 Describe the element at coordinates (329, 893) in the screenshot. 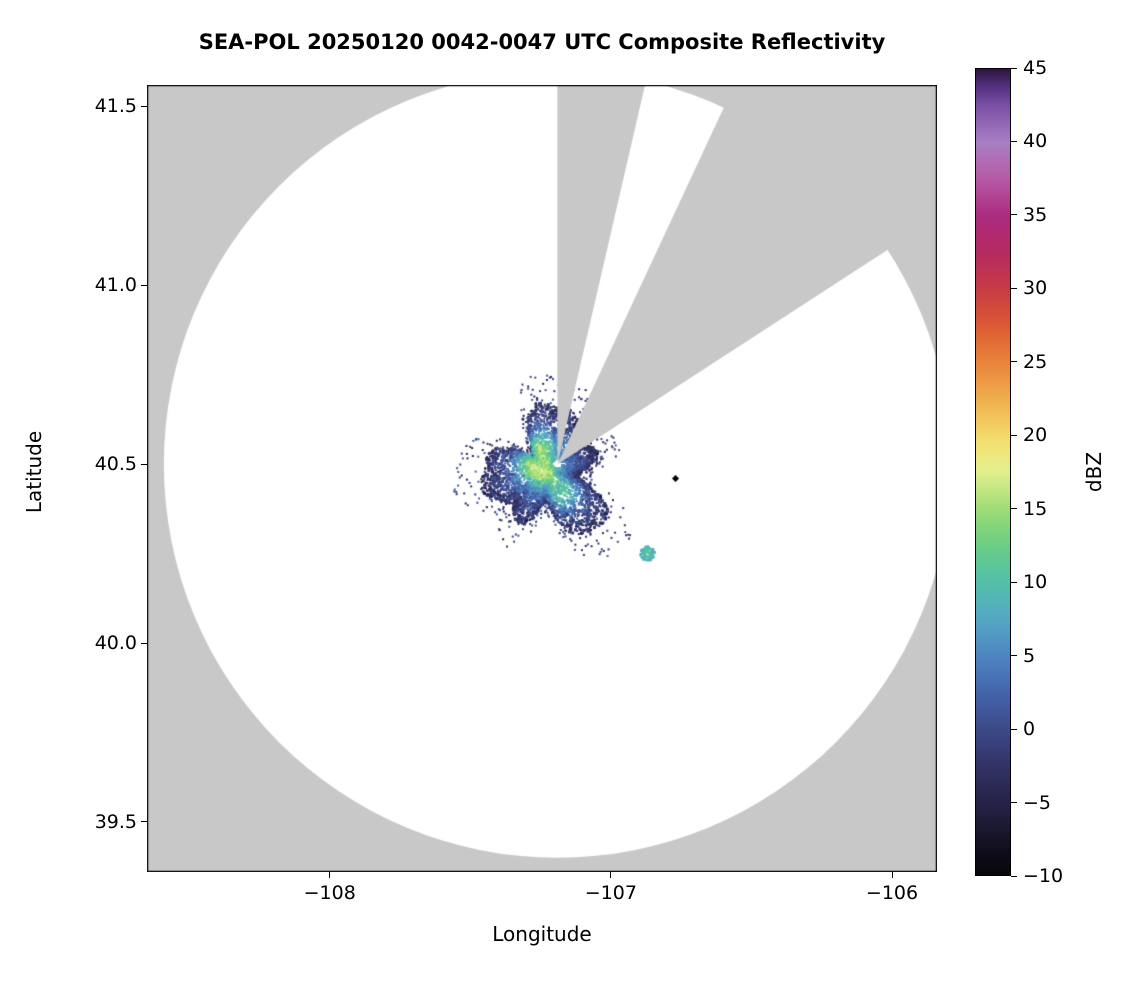

I see `x-tick-label: −108` at that location.